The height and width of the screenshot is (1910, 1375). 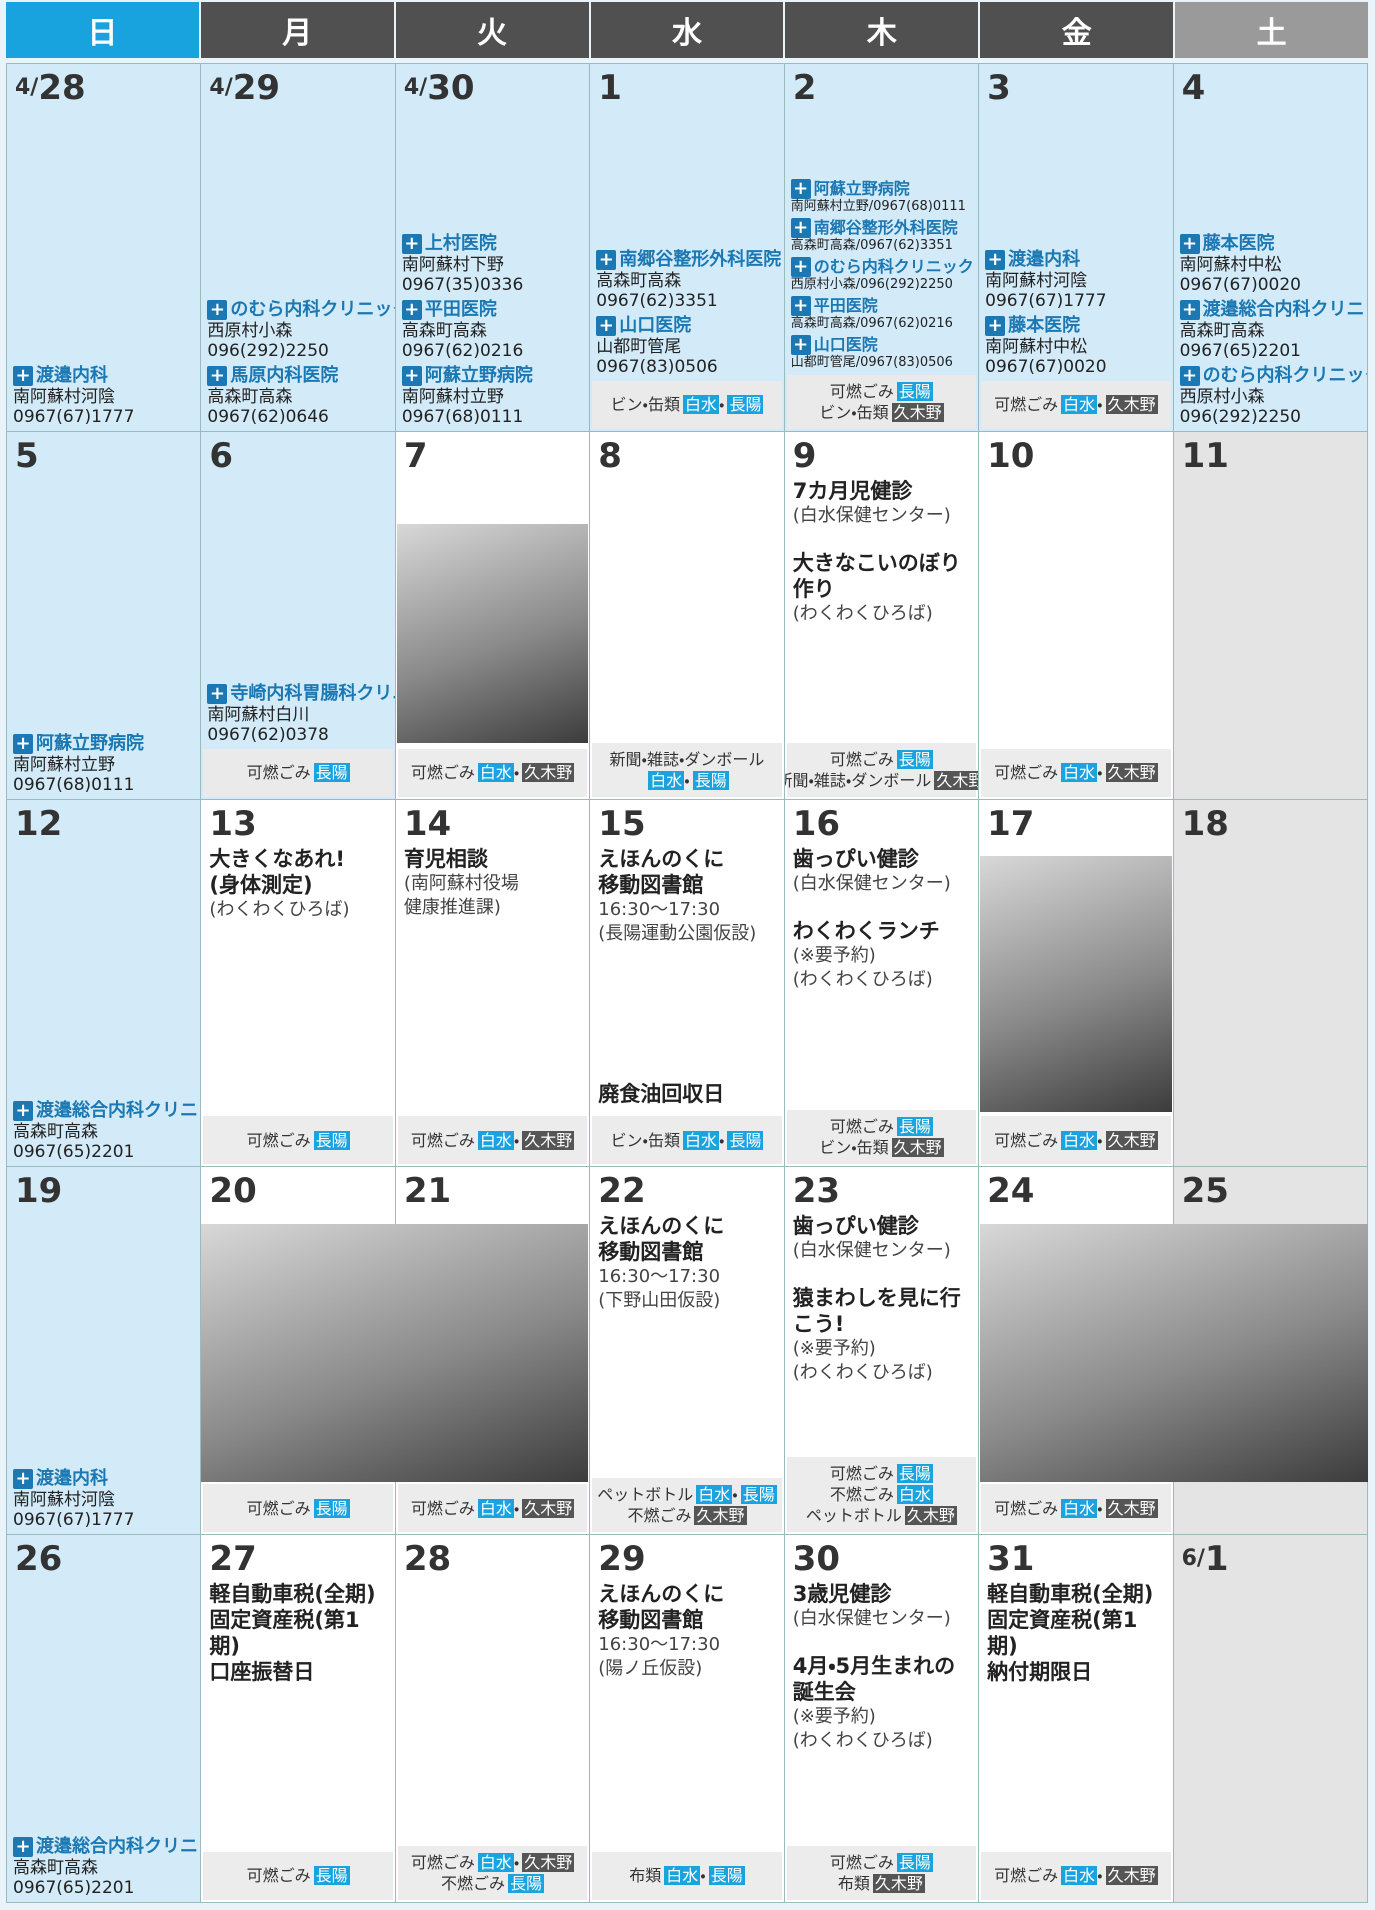 What do you see at coordinates (686, 326) in the screenshot?
I see `hospital-name: 山口医院` at bounding box center [686, 326].